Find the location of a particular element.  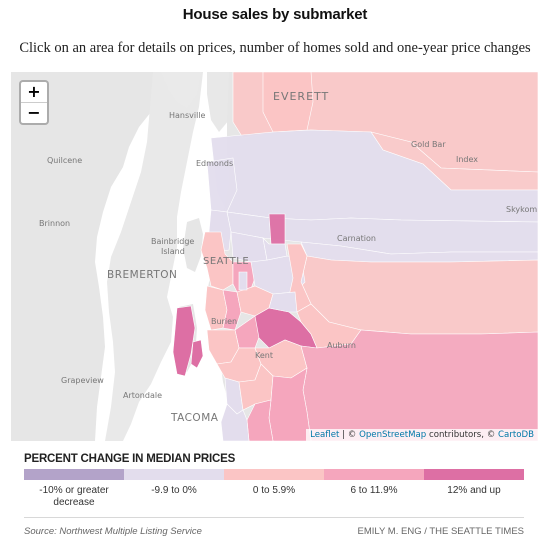

land-bainbridge is located at coordinates (193, 245).